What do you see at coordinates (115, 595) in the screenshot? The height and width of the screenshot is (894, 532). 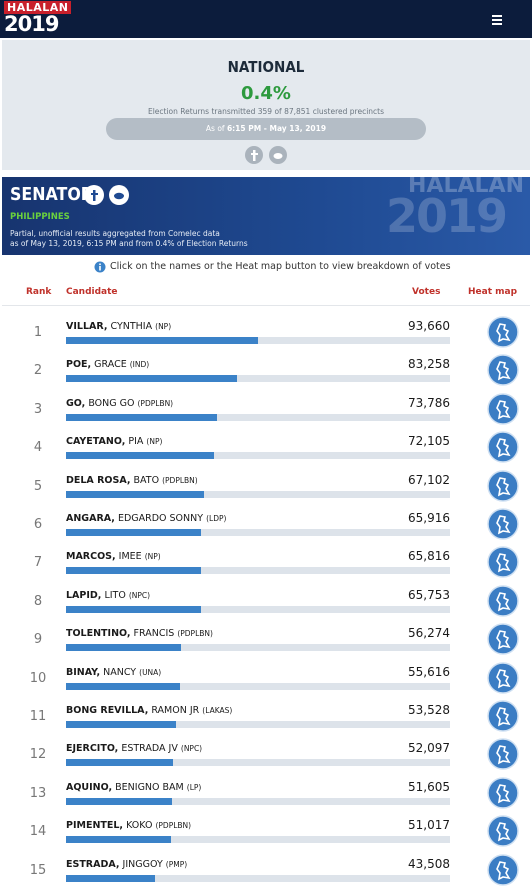 I see `given-name: LITO` at bounding box center [115, 595].